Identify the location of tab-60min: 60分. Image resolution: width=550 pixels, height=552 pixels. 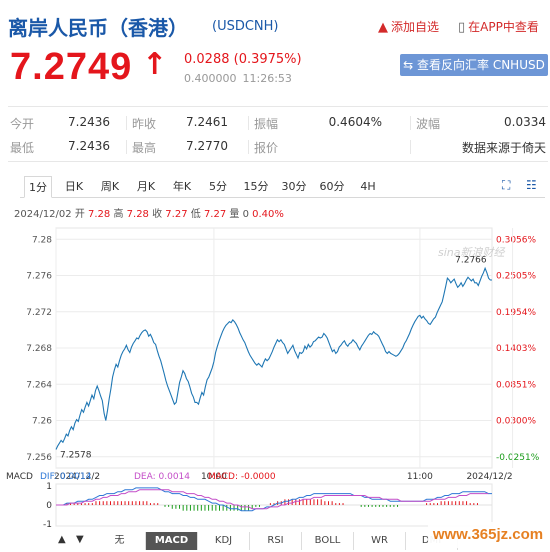
(332, 186).